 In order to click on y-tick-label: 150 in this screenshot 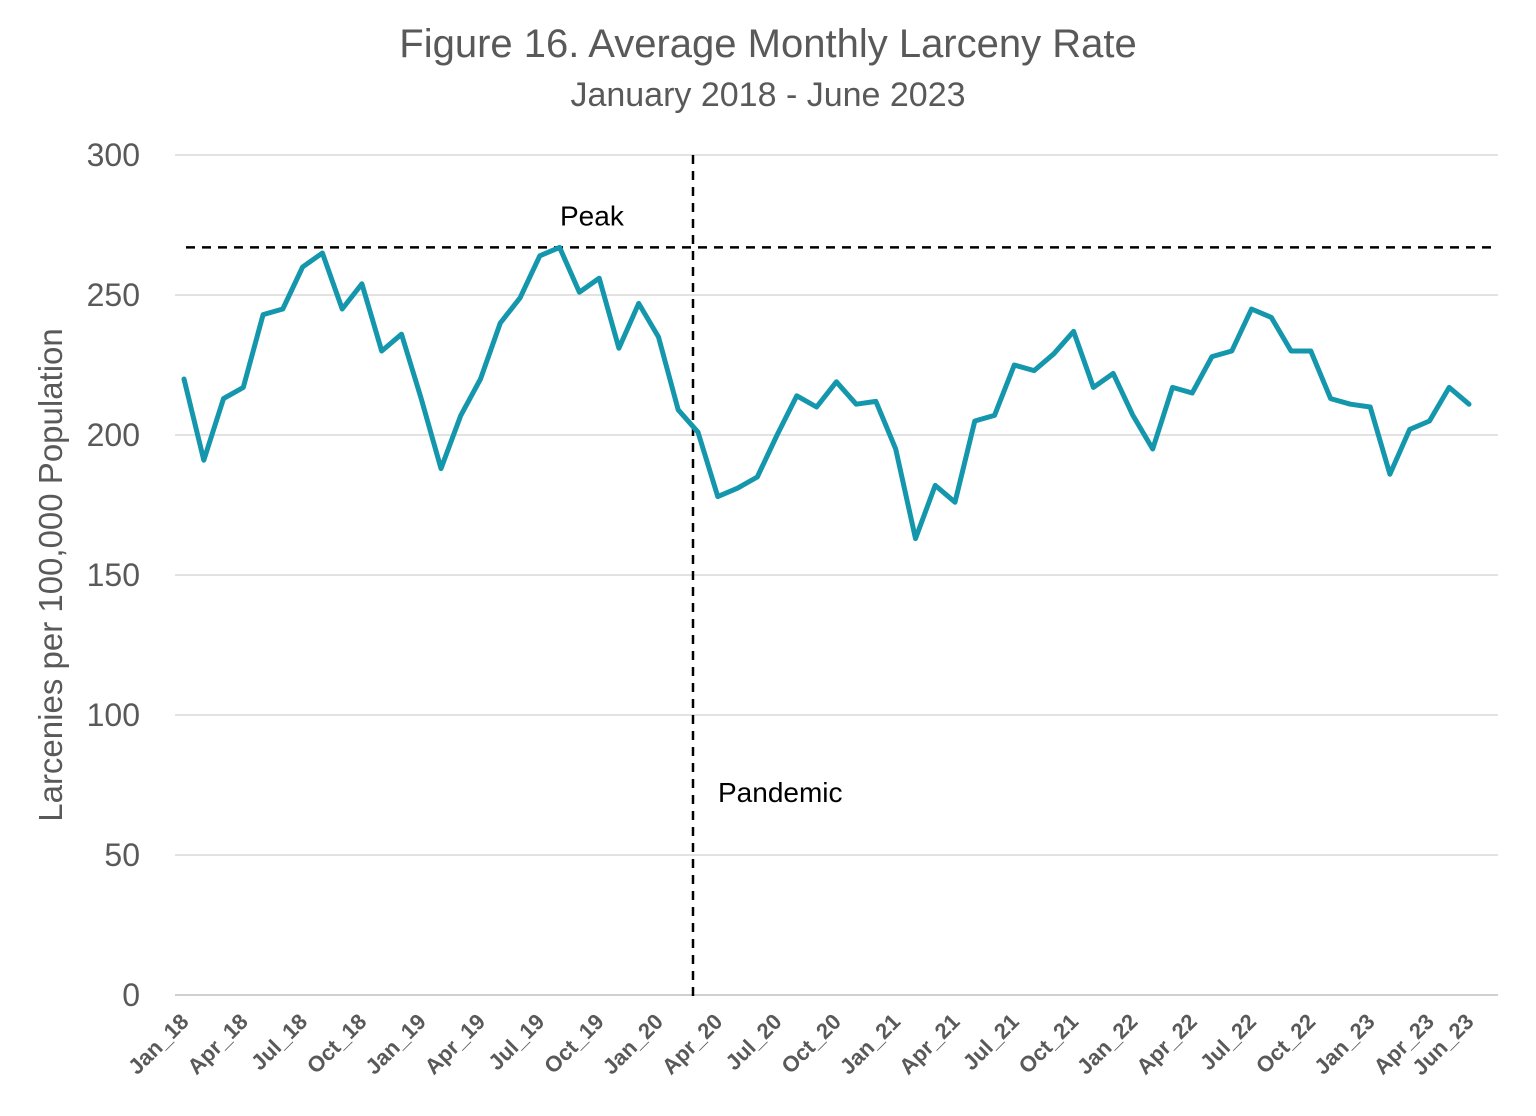, I will do `click(113, 575)`.